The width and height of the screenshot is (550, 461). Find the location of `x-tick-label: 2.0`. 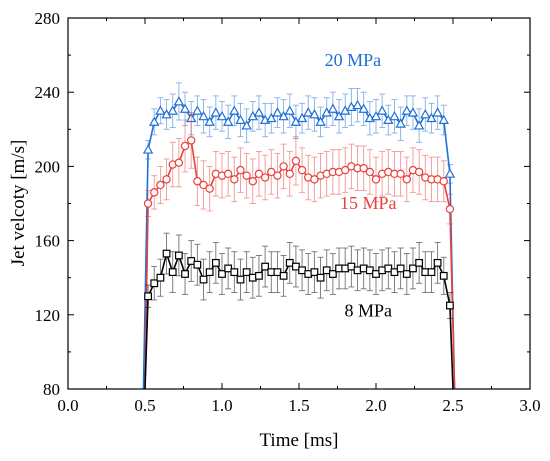

x-tick-label: 2.0 is located at coordinates (375, 405).